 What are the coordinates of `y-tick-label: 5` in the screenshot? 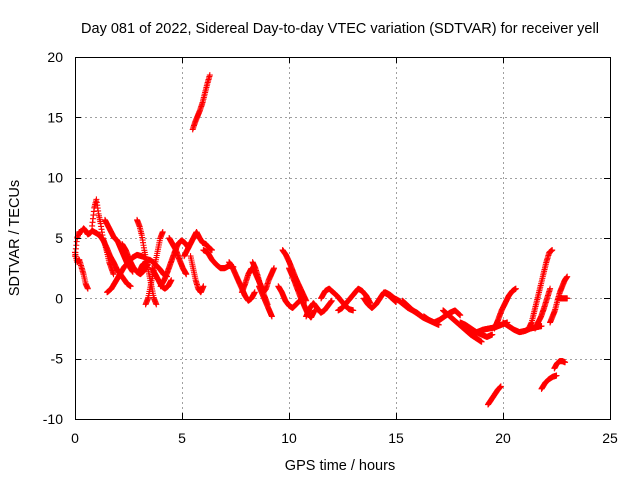 It's located at (59, 238).